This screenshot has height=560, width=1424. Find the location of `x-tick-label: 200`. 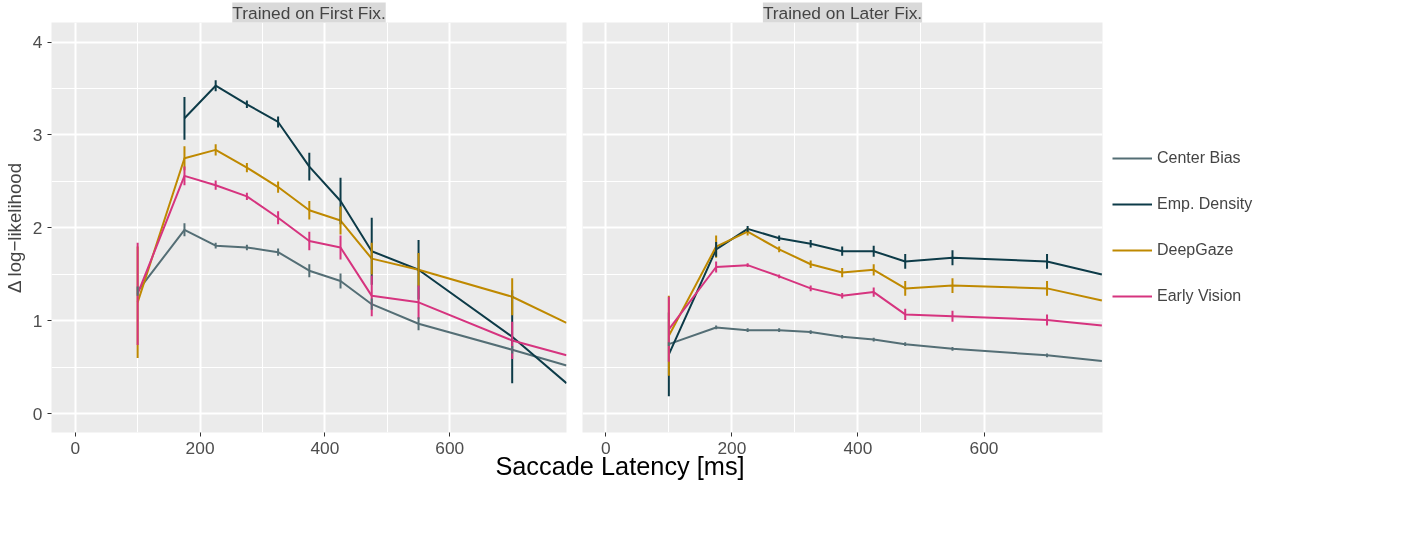

x-tick-label: 200 is located at coordinates (200, 447).